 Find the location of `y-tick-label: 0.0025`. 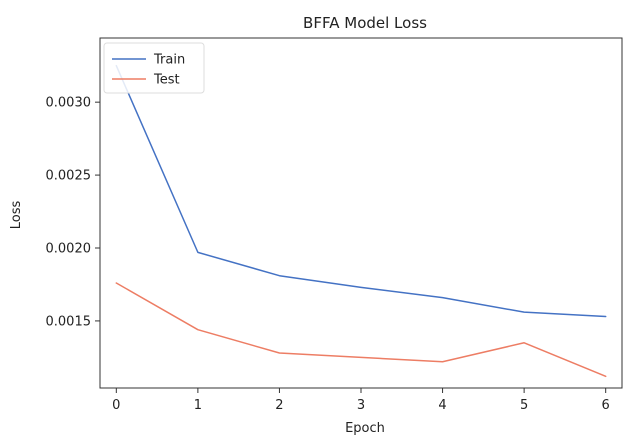

y-tick-label: 0.0025 is located at coordinates (69, 176).